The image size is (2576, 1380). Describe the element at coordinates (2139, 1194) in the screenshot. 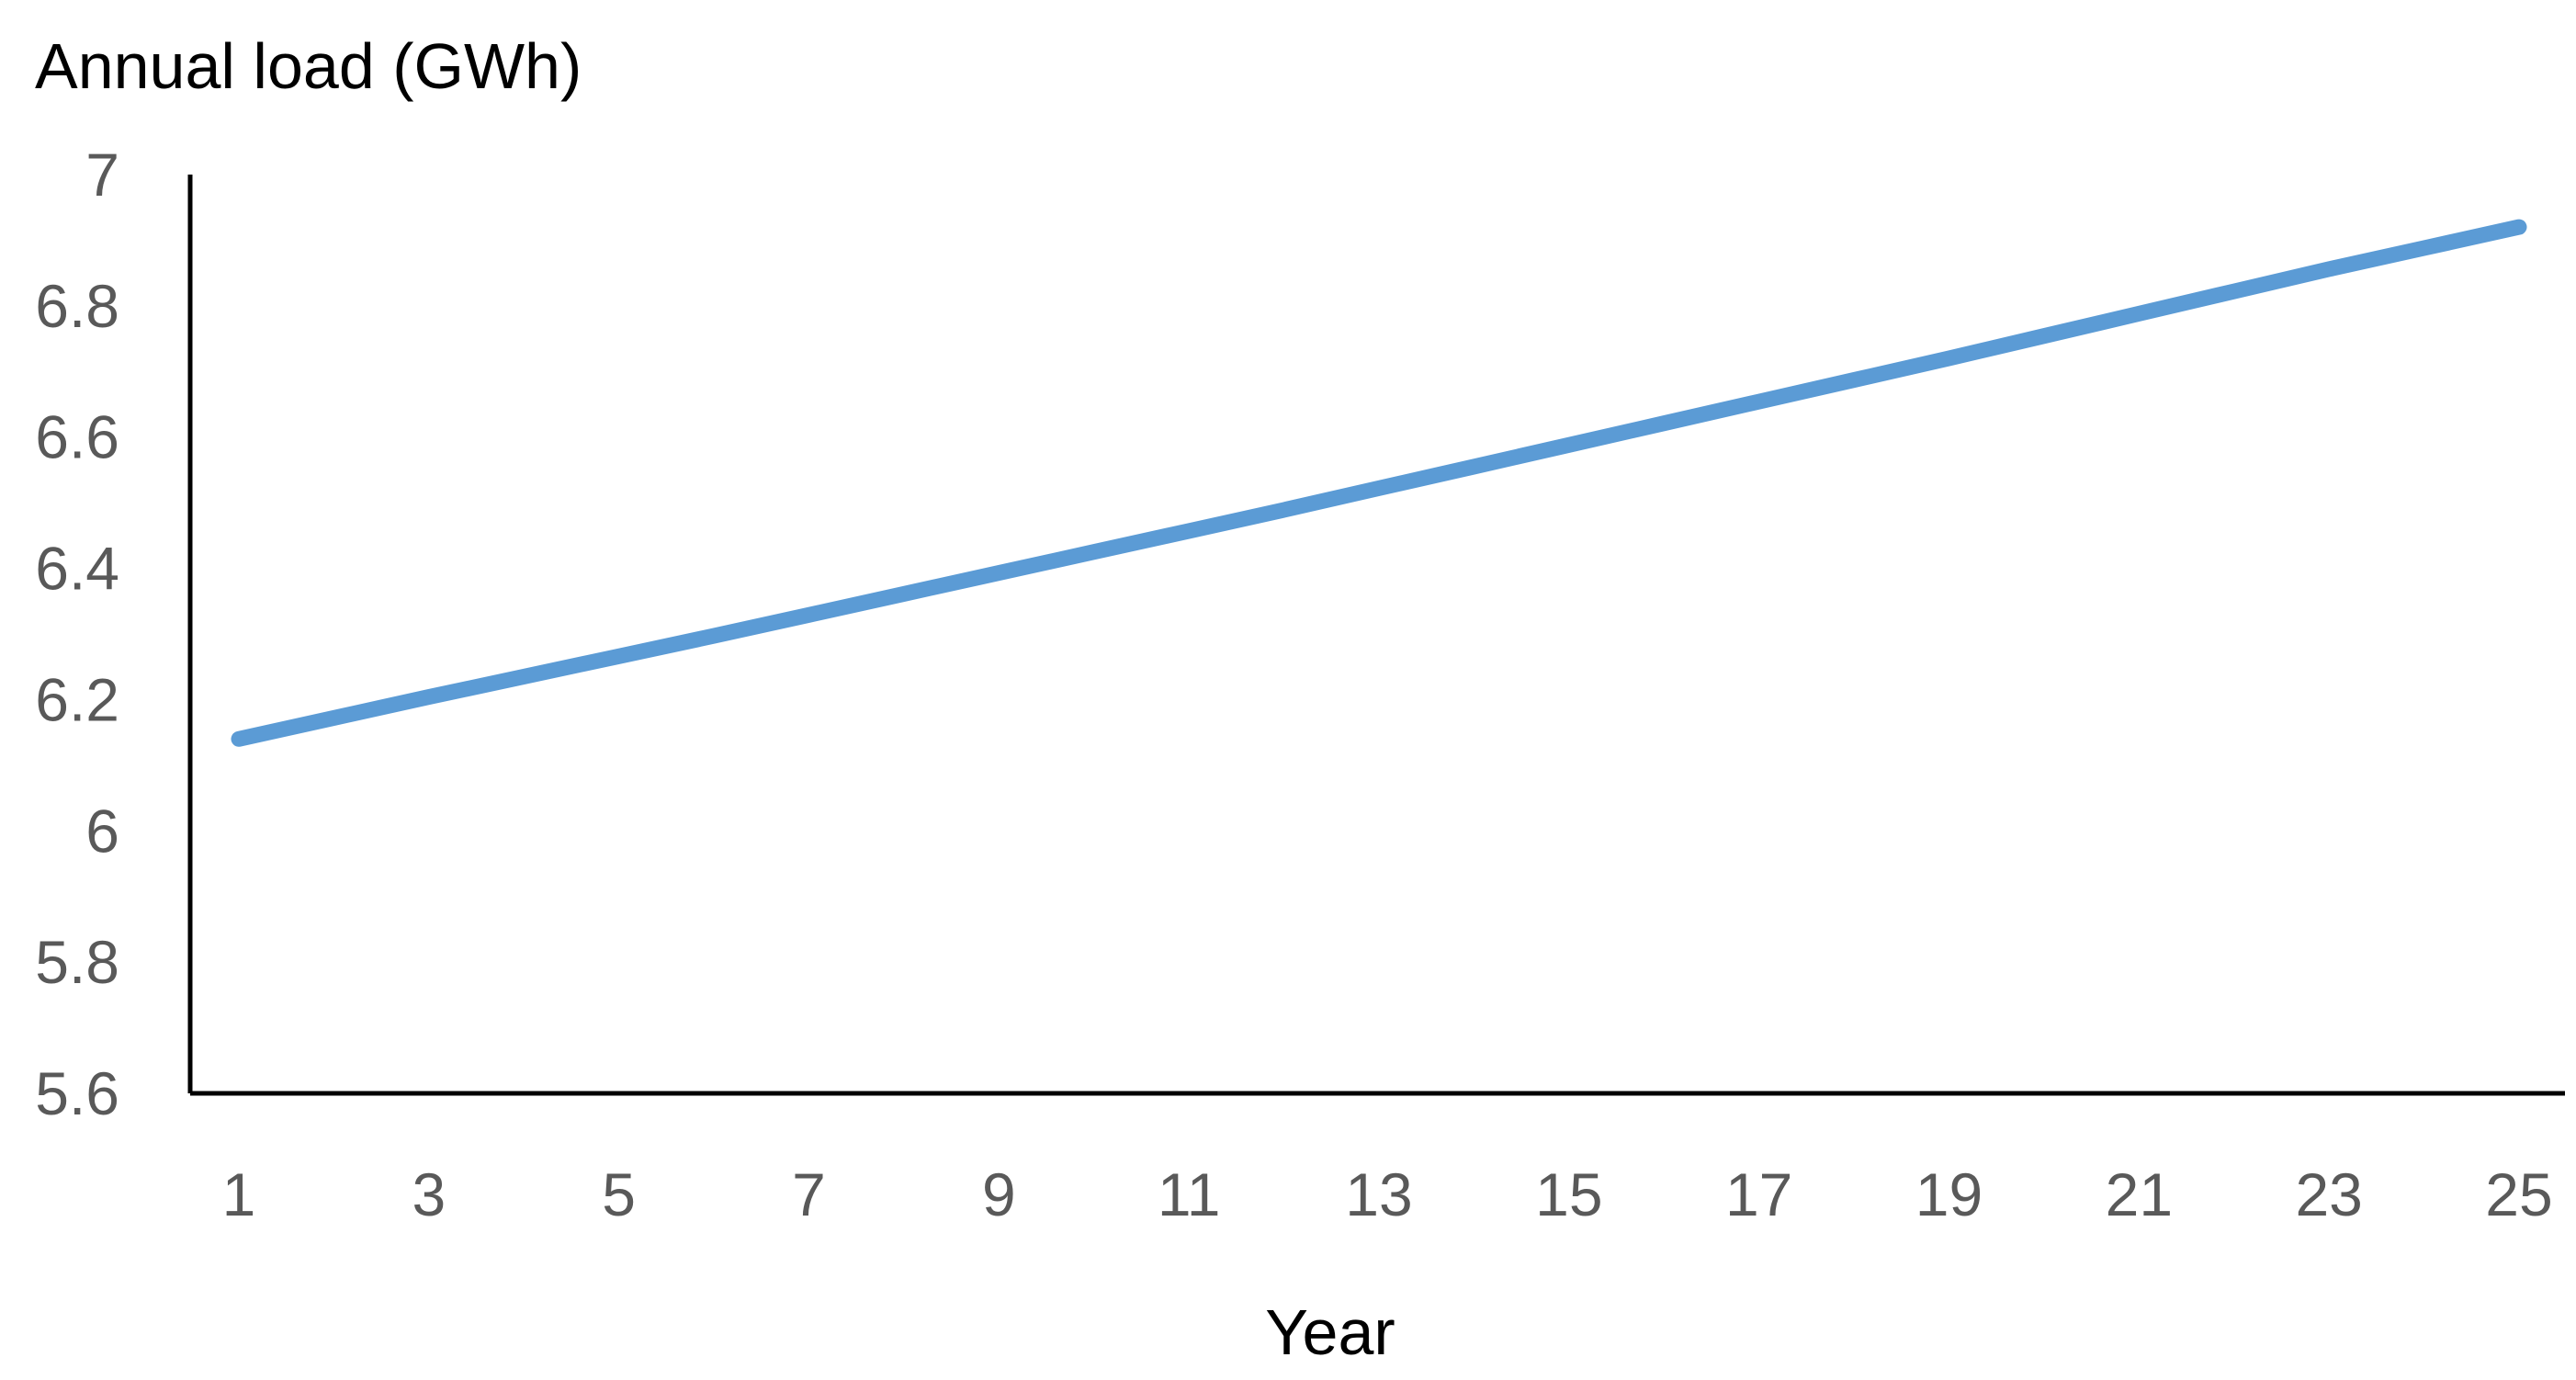

I see `x-tick-label: 21` at that location.